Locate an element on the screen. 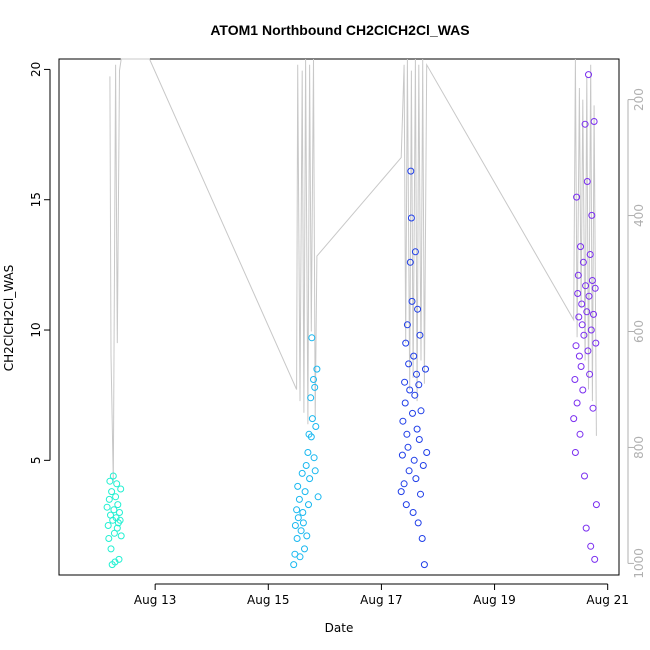 This screenshot has height=650, width=650. x-tick-label: Aug 19 is located at coordinates (494, 600).